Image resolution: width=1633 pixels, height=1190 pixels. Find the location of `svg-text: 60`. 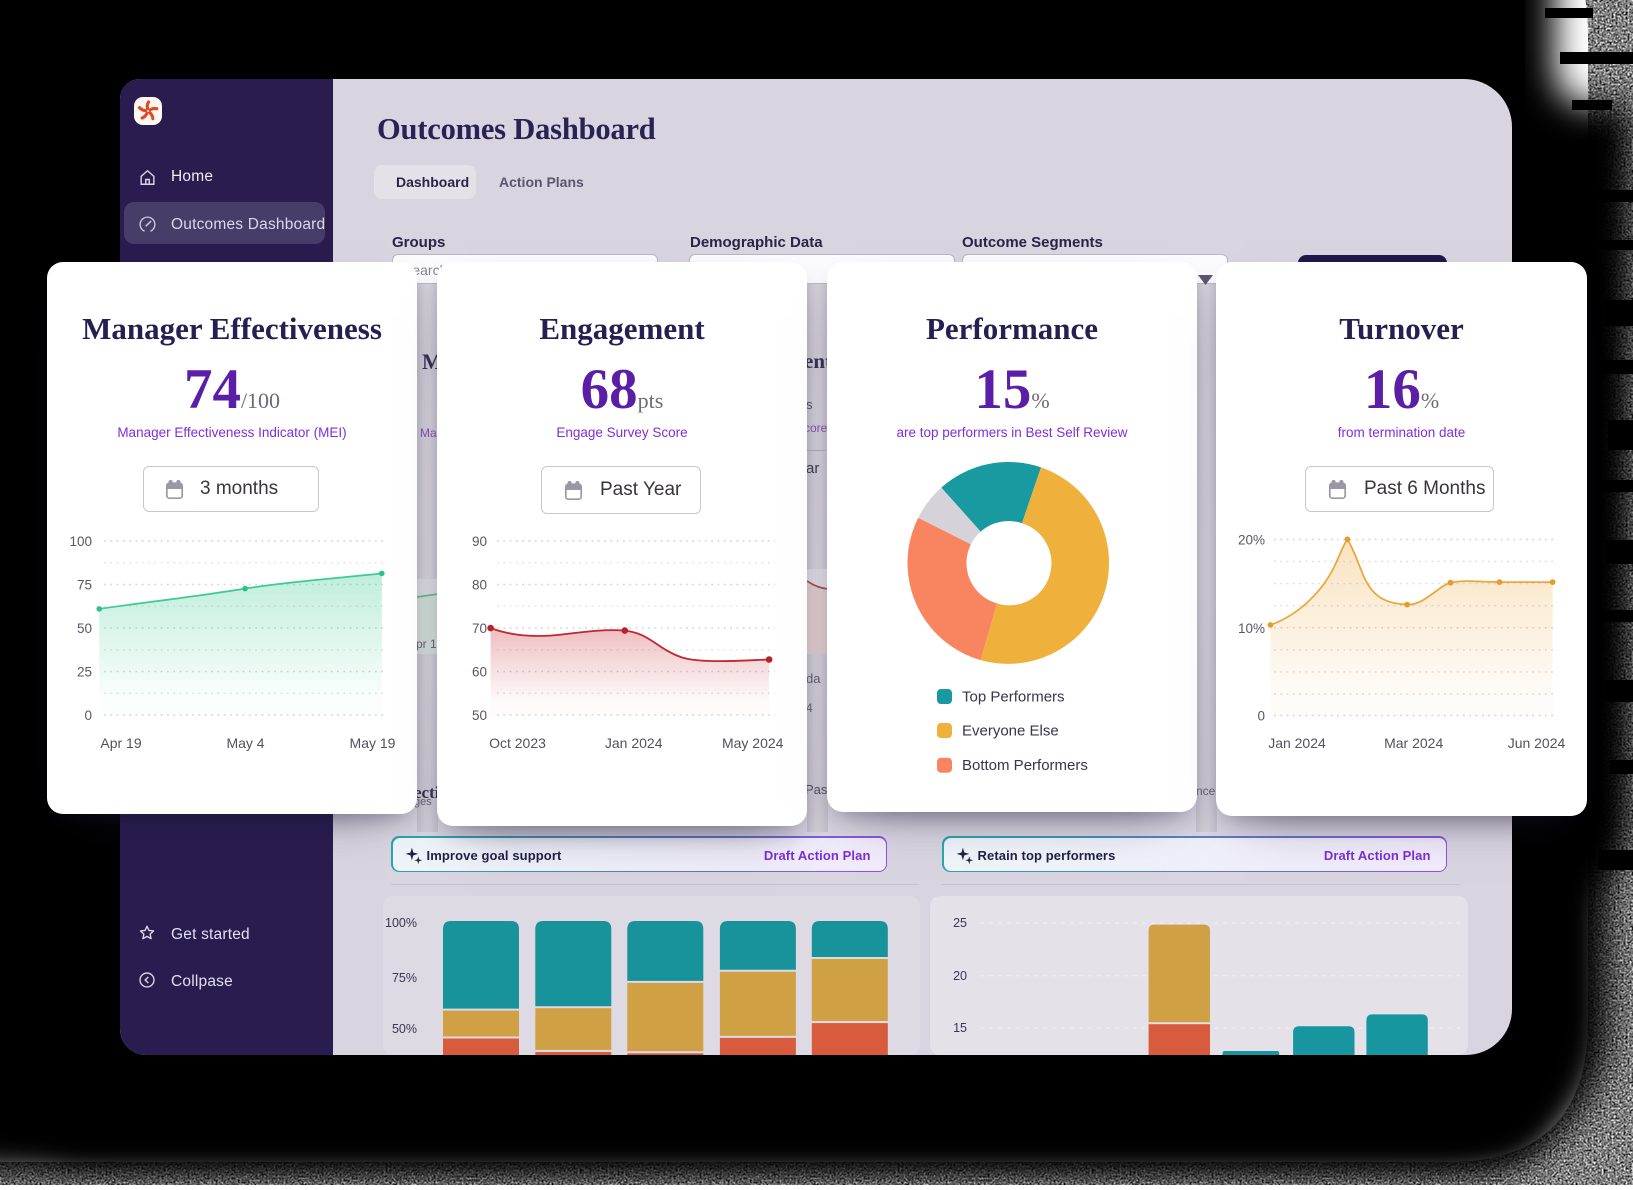

svg-text: 60 is located at coordinates (479, 672).